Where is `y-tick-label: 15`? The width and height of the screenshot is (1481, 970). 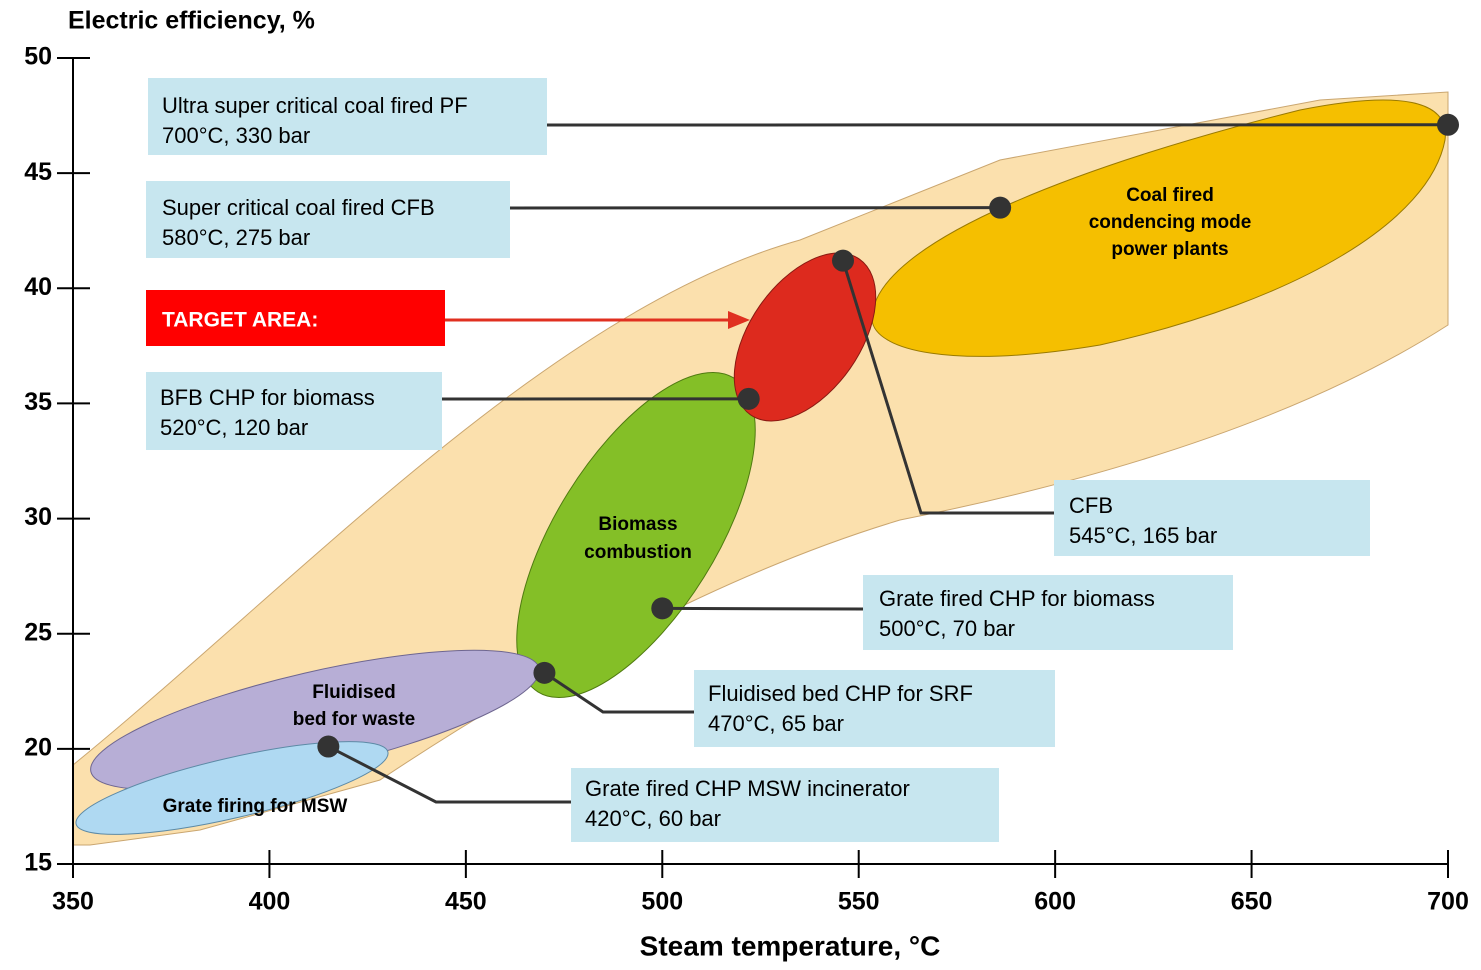 y-tick-label: 15 is located at coordinates (38, 863).